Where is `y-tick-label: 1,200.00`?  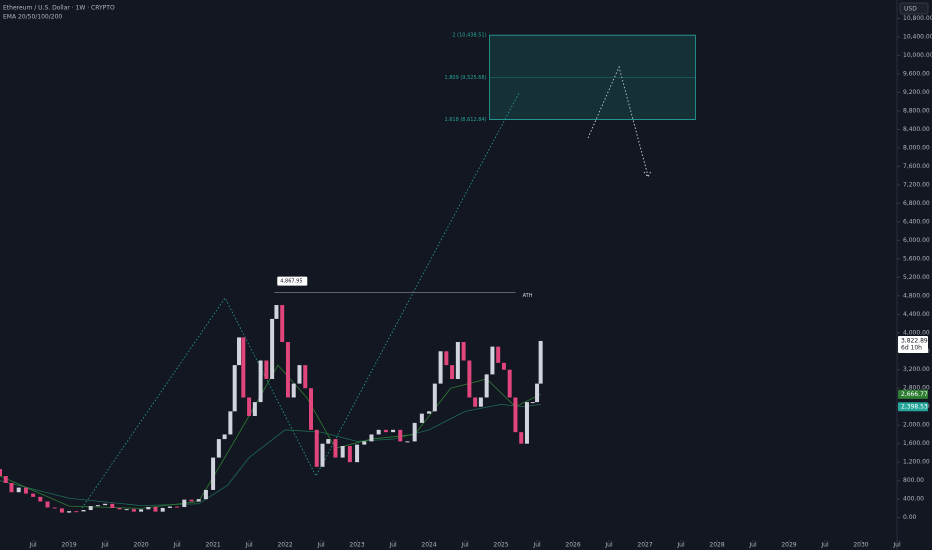 y-tick-label: 1,200.00 is located at coordinates (916, 462).